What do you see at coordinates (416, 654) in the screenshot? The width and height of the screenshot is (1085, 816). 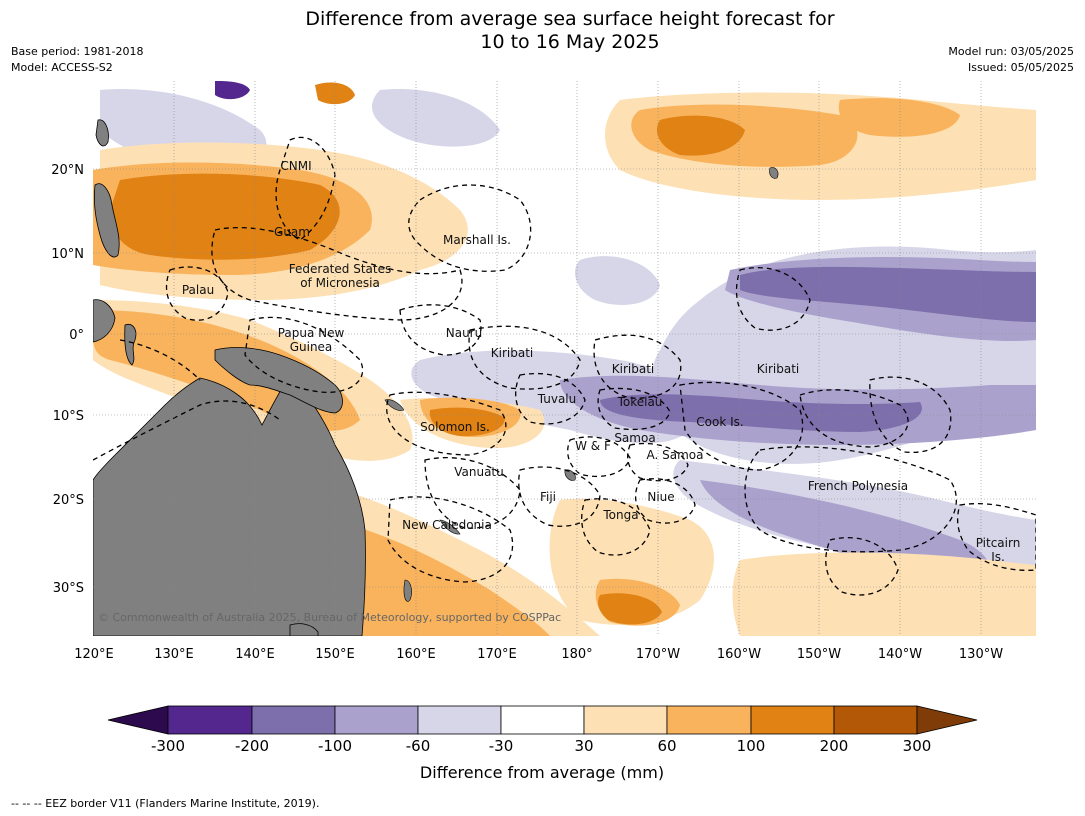 I see `lon-tick: 160°E` at bounding box center [416, 654].